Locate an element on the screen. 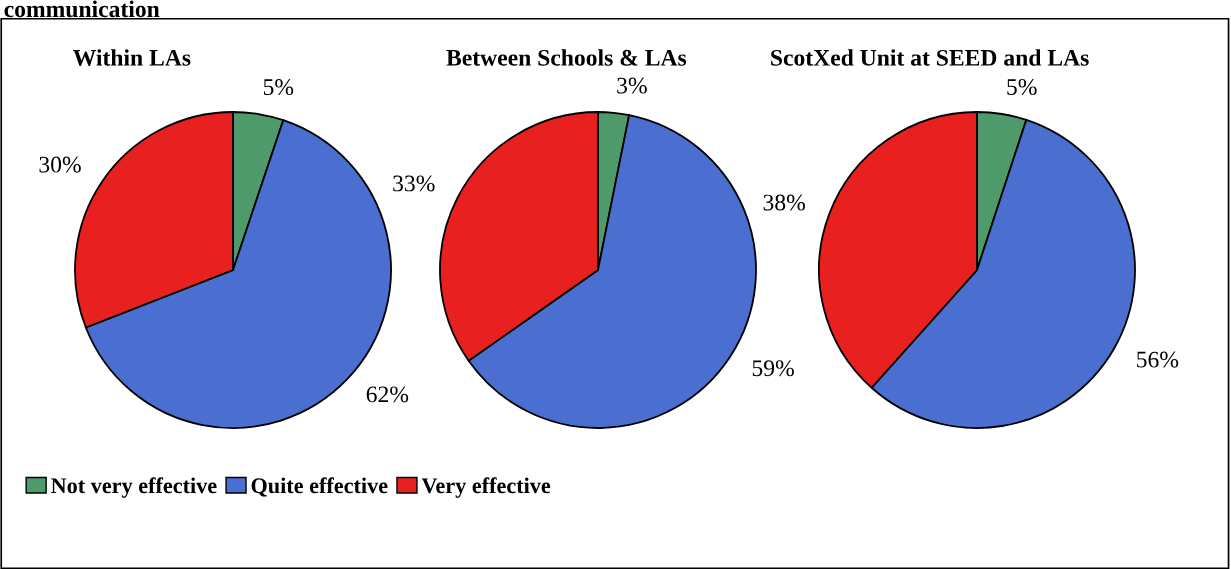 The image size is (1231, 569). data-label: 62% is located at coordinates (387, 394).